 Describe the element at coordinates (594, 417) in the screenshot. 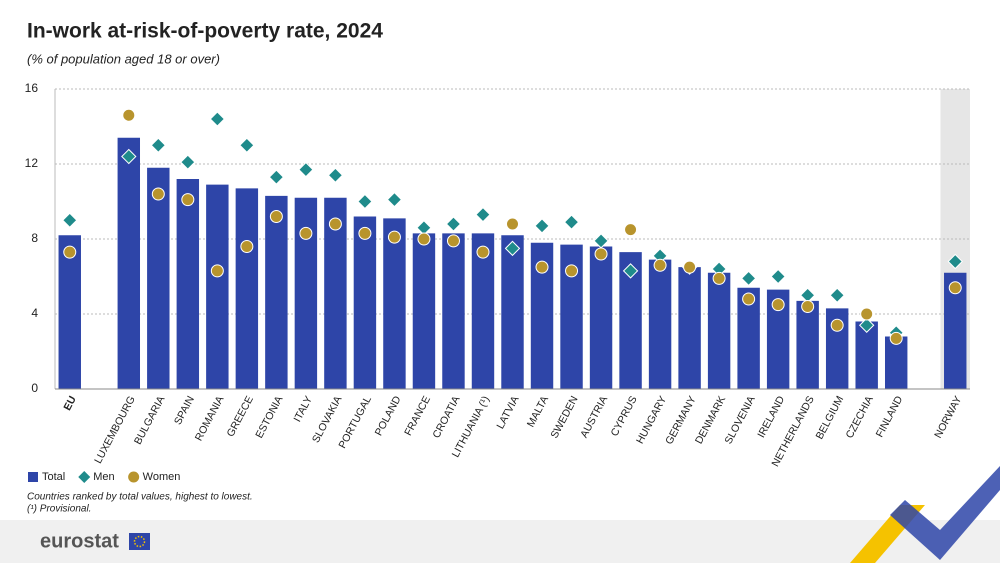

I see `x-tick-label: AUSTRIA` at that location.